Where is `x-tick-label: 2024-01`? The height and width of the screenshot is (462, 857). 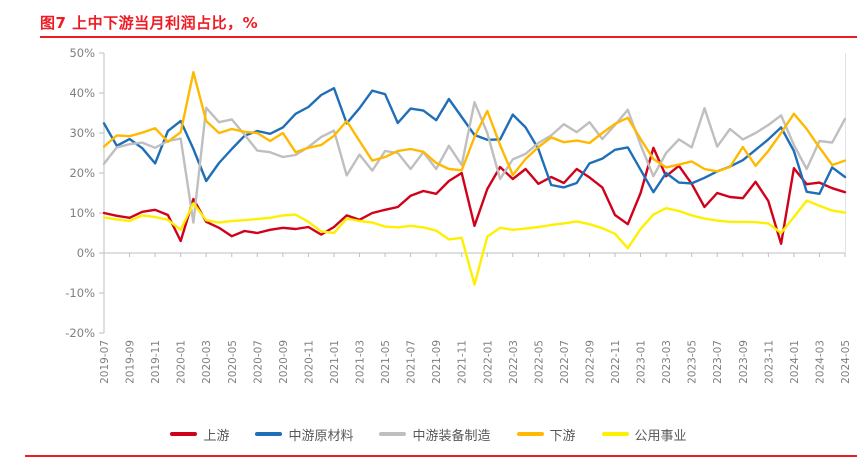 x-tick-label: 2024-01 is located at coordinates (795, 362).